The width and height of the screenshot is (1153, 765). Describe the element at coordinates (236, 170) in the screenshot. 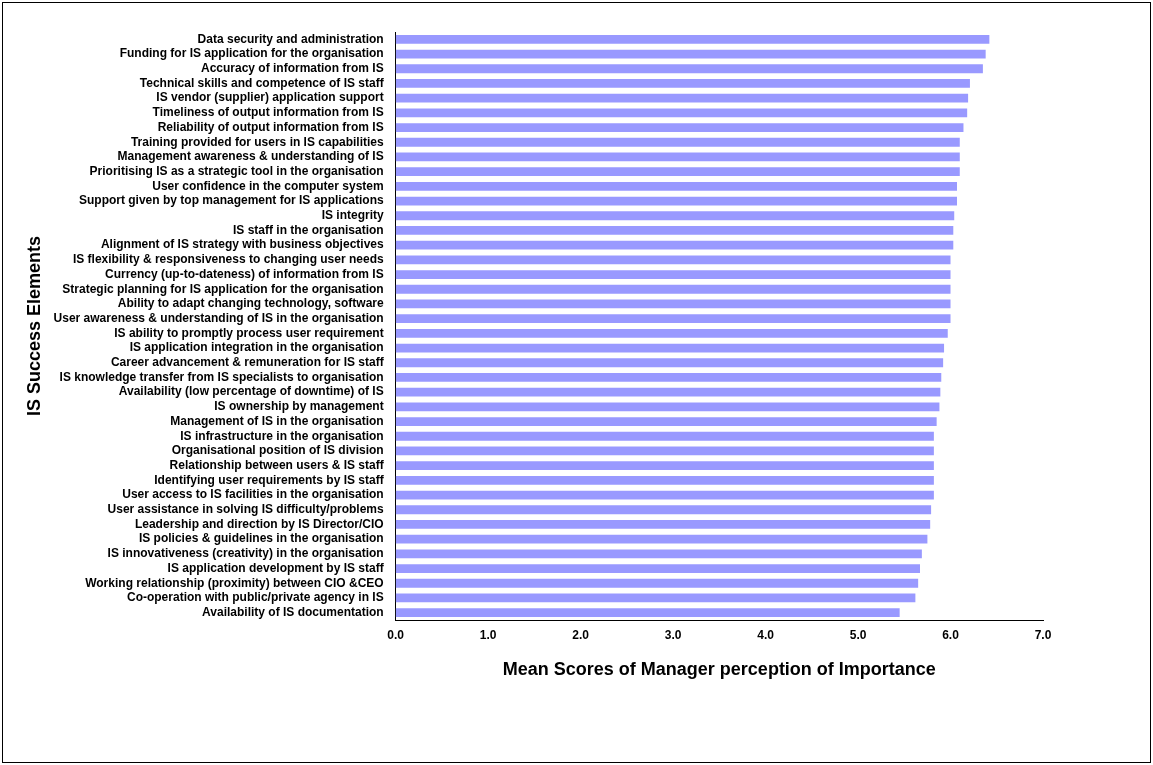

I see `y-tick-label: Prioritising IS as a strategic tool in the organisation` at that location.